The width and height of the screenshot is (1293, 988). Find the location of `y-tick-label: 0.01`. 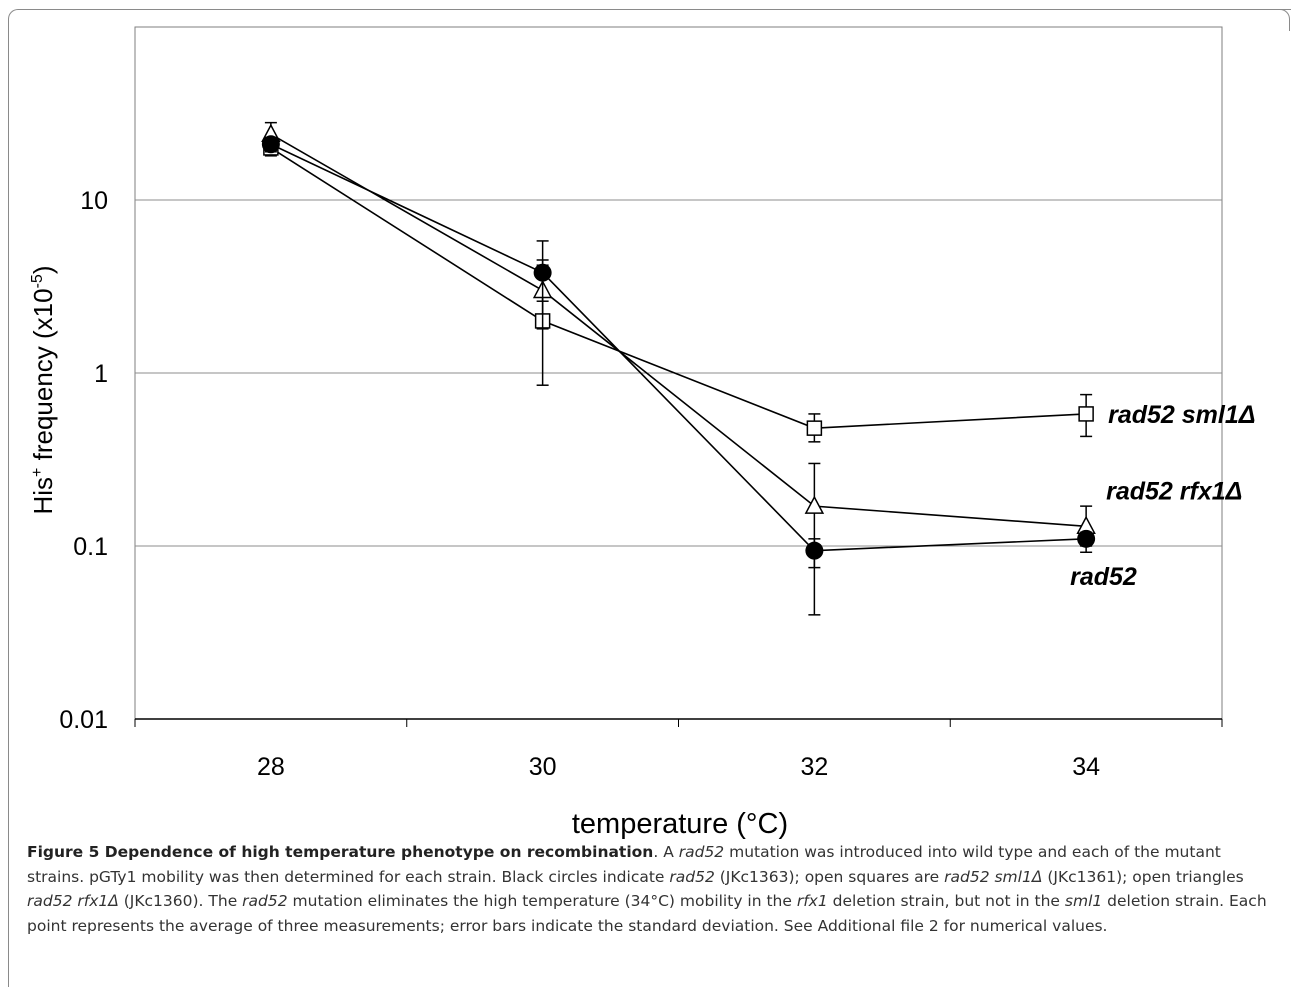

y-tick-label: 0.01 is located at coordinates (83, 720).